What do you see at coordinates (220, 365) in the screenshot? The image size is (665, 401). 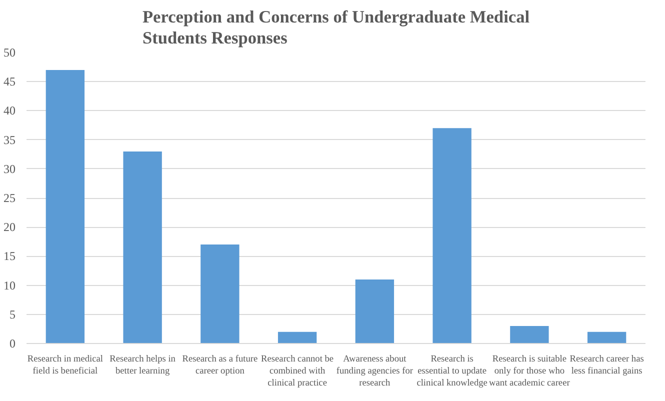 I see `x-tick-label: Research as a future career option` at bounding box center [220, 365].